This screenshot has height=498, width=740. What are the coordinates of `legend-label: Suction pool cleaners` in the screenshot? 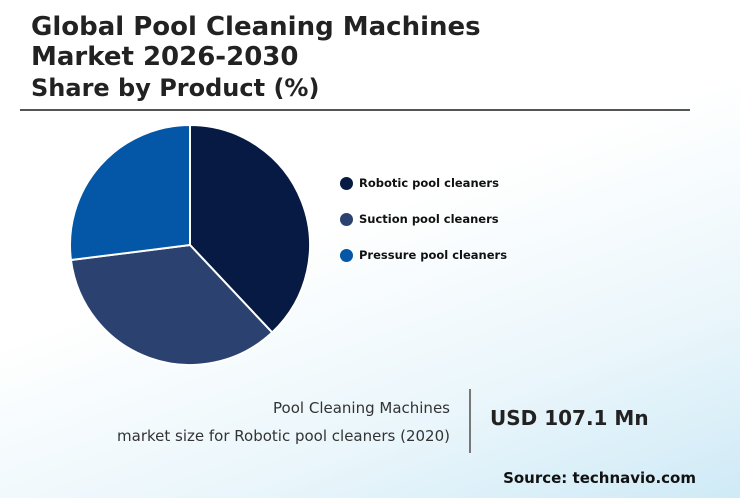 It's located at (429, 219).